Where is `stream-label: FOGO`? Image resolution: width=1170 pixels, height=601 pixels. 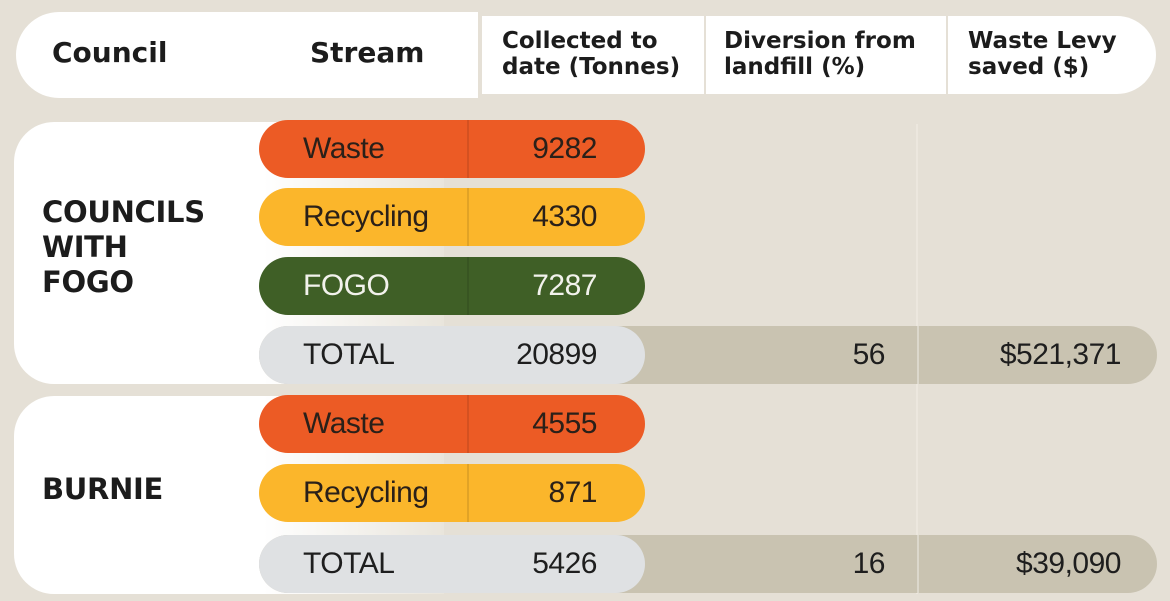 stream-label: FOGO is located at coordinates (346, 285).